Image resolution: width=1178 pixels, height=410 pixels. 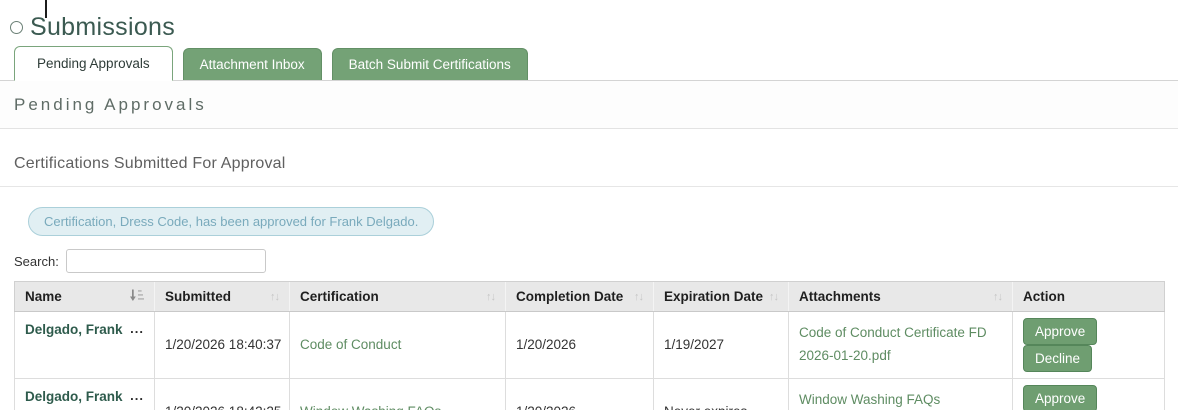 What do you see at coordinates (370, 407) in the screenshot?
I see `certification-link: Window Washing FAQs` at bounding box center [370, 407].